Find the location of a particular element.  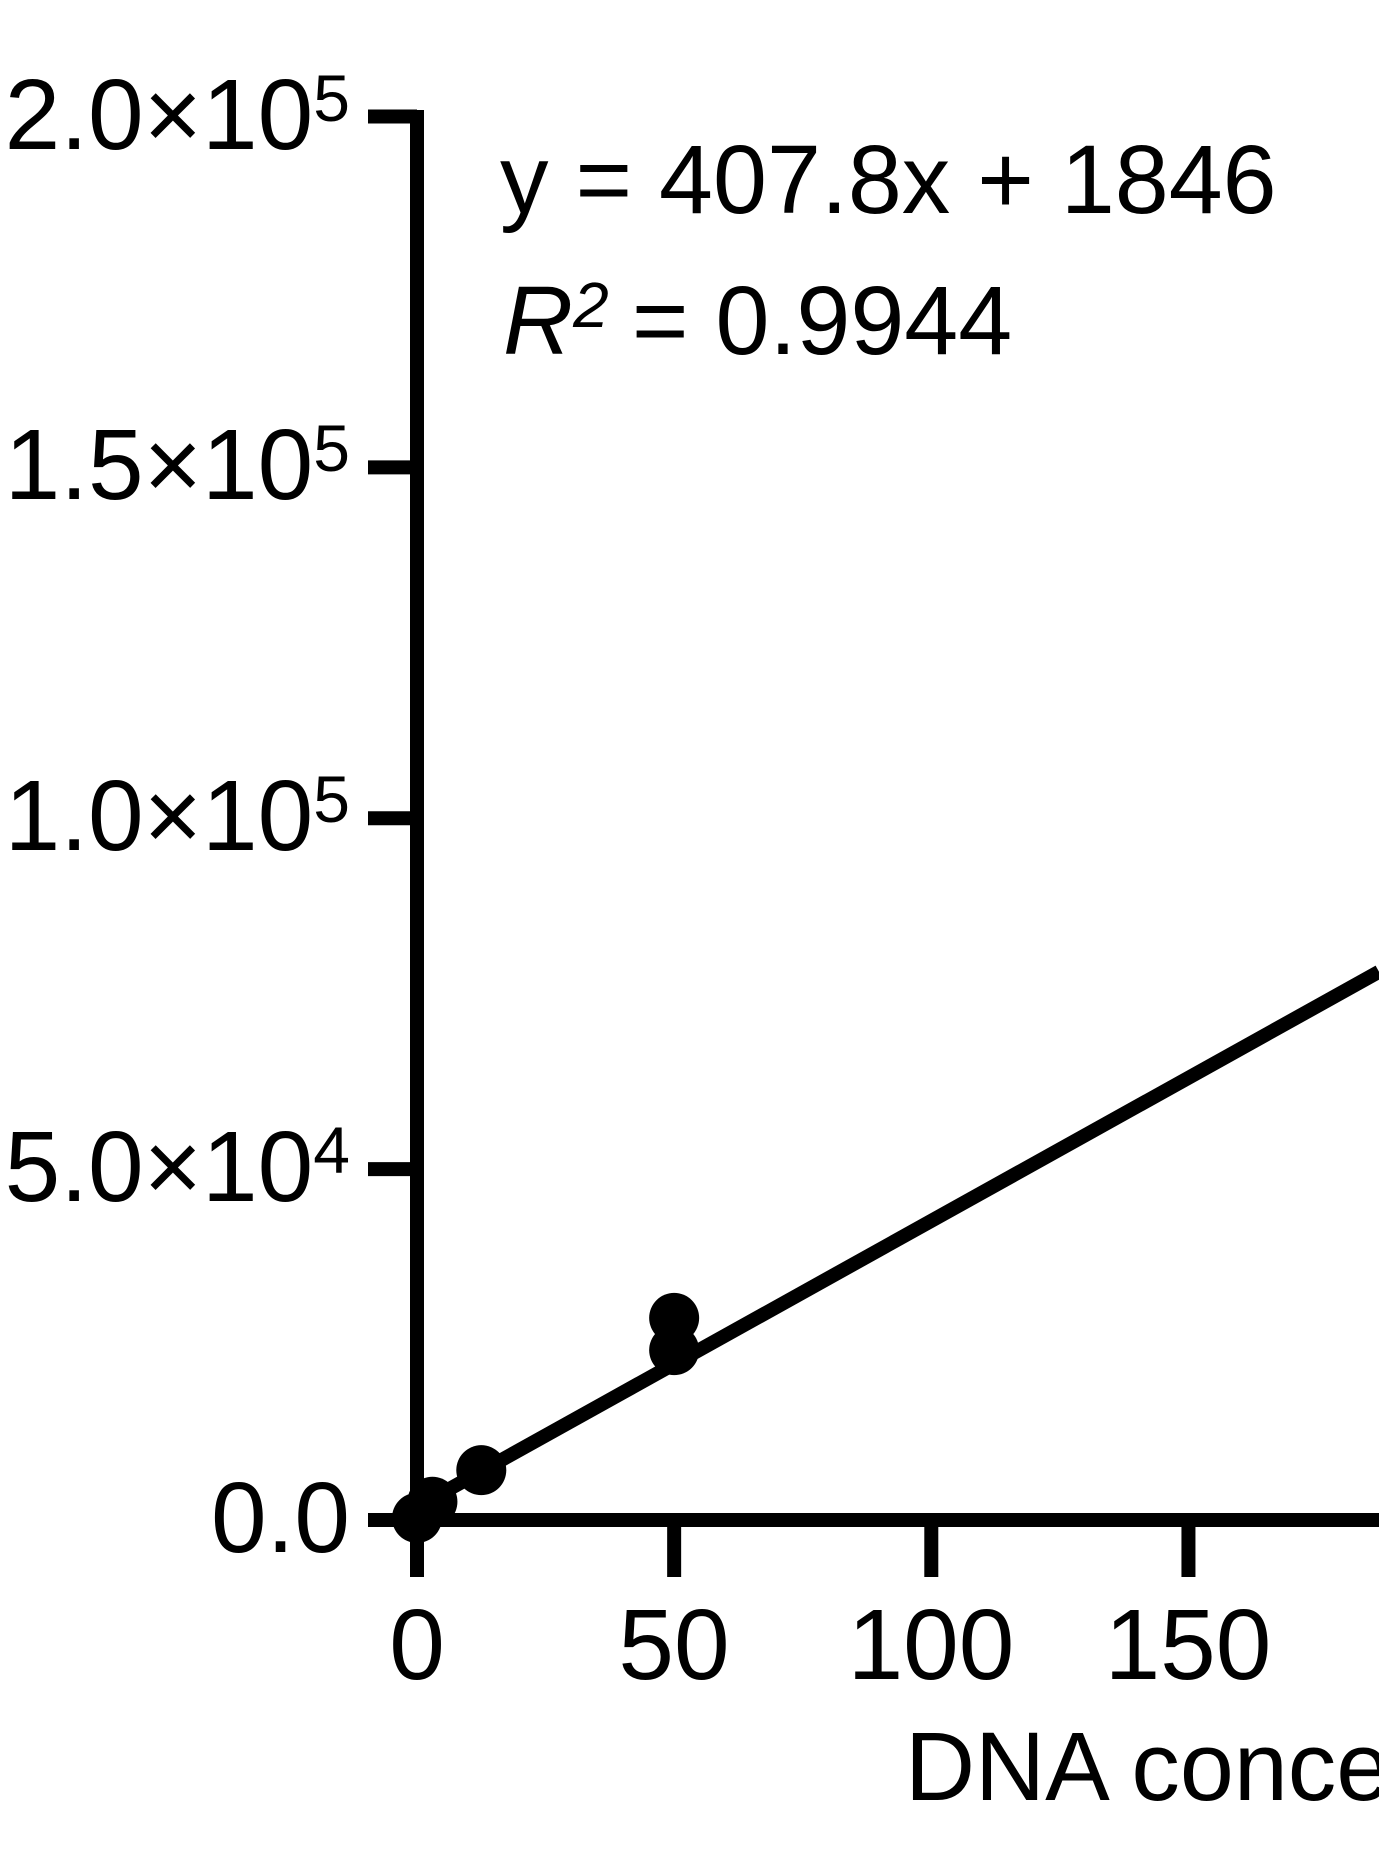

x-axis-title: DNA conce is located at coordinates (1142, 1766).